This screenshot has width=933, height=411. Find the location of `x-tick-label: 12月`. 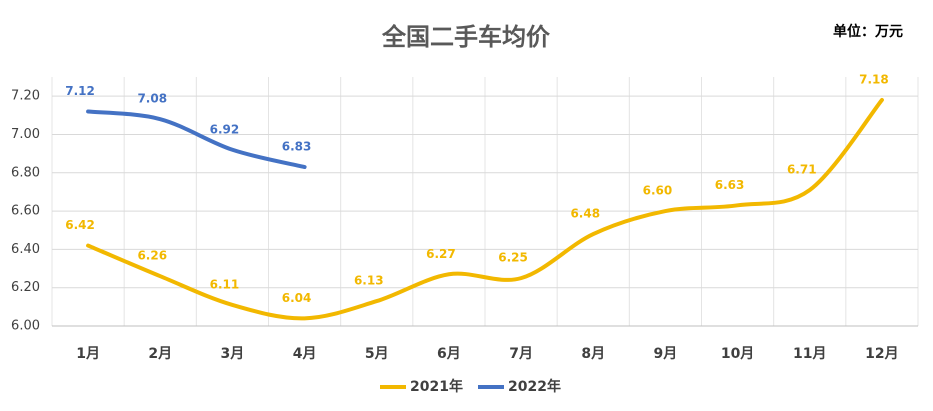

x-tick-label: 12月 is located at coordinates (881, 354).